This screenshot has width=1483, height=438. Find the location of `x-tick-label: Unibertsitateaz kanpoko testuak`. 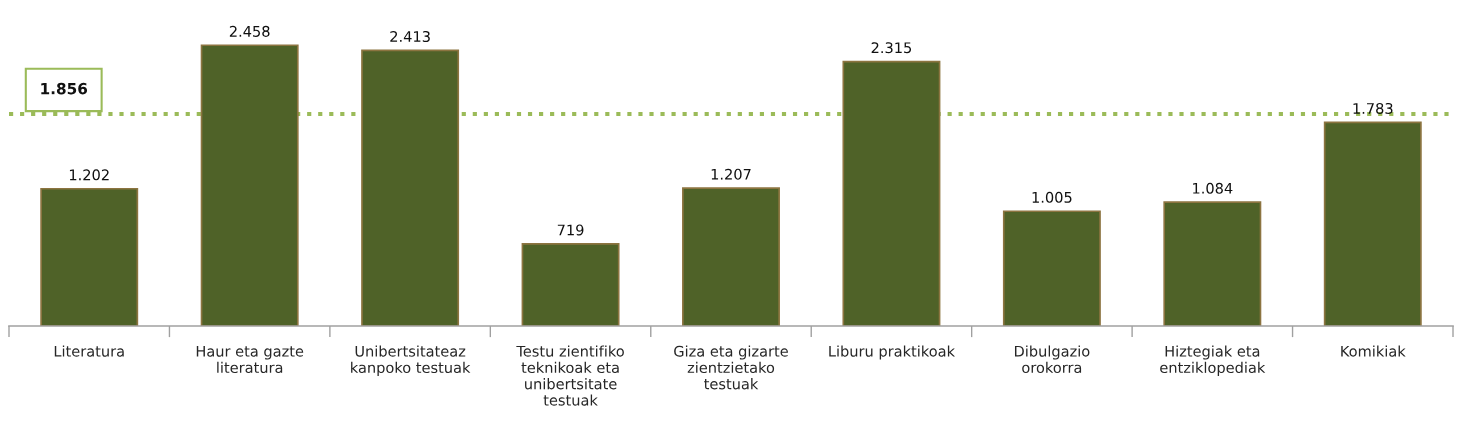

x-tick-label: Unibertsitateaz kanpoko testuak is located at coordinates (411, 360).